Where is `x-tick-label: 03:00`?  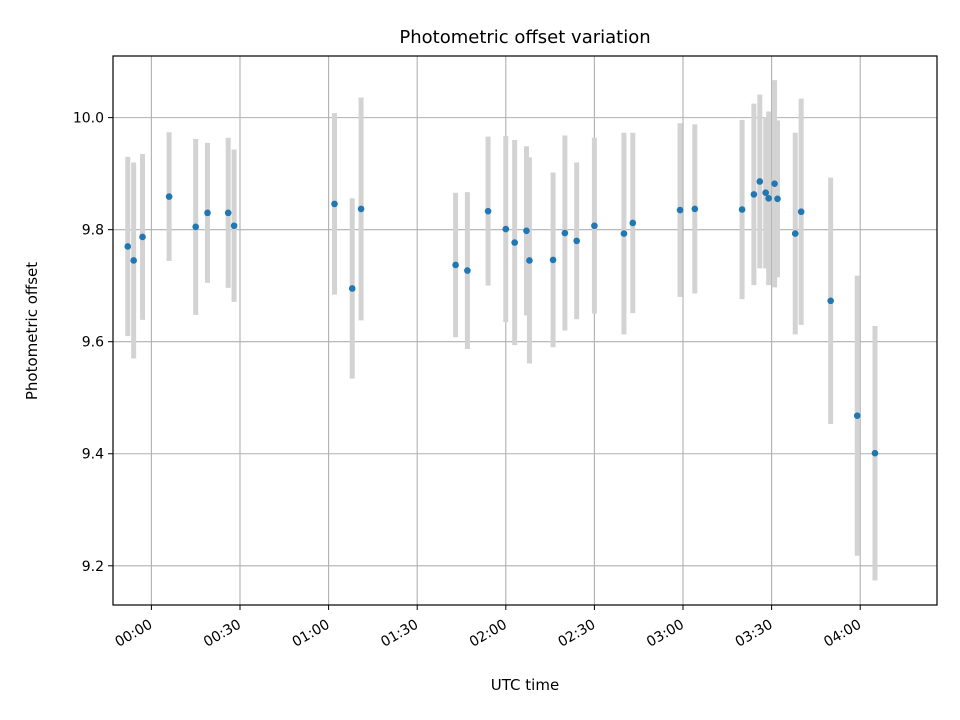 x-tick-label: 03:00 is located at coordinates (665, 634).